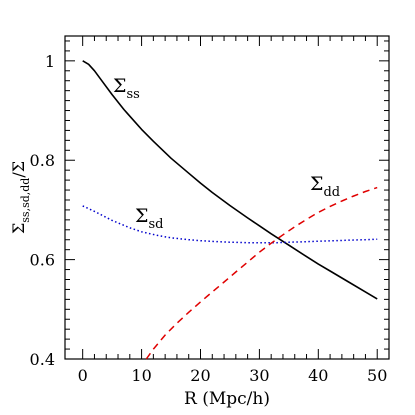  What do you see at coordinates (259, 375) in the screenshot?
I see `x-tick-label: 30` at bounding box center [259, 375].